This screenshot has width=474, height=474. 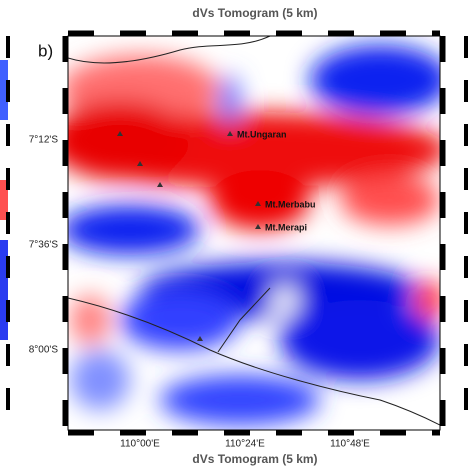 I want to click on lat-label: 7°36'S, so click(x=44, y=245).